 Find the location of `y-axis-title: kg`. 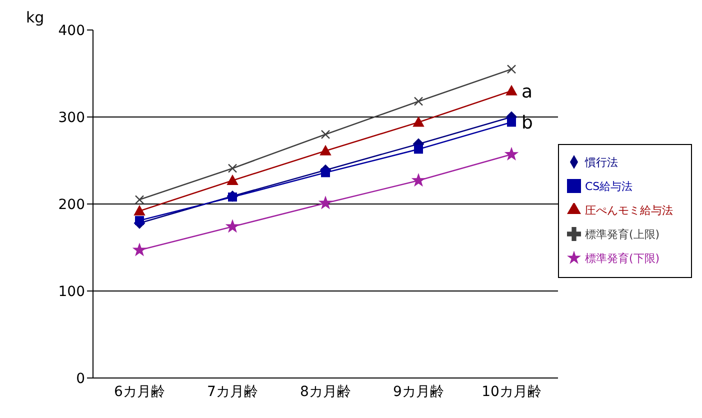

y-axis-title: kg is located at coordinates (35, 17).